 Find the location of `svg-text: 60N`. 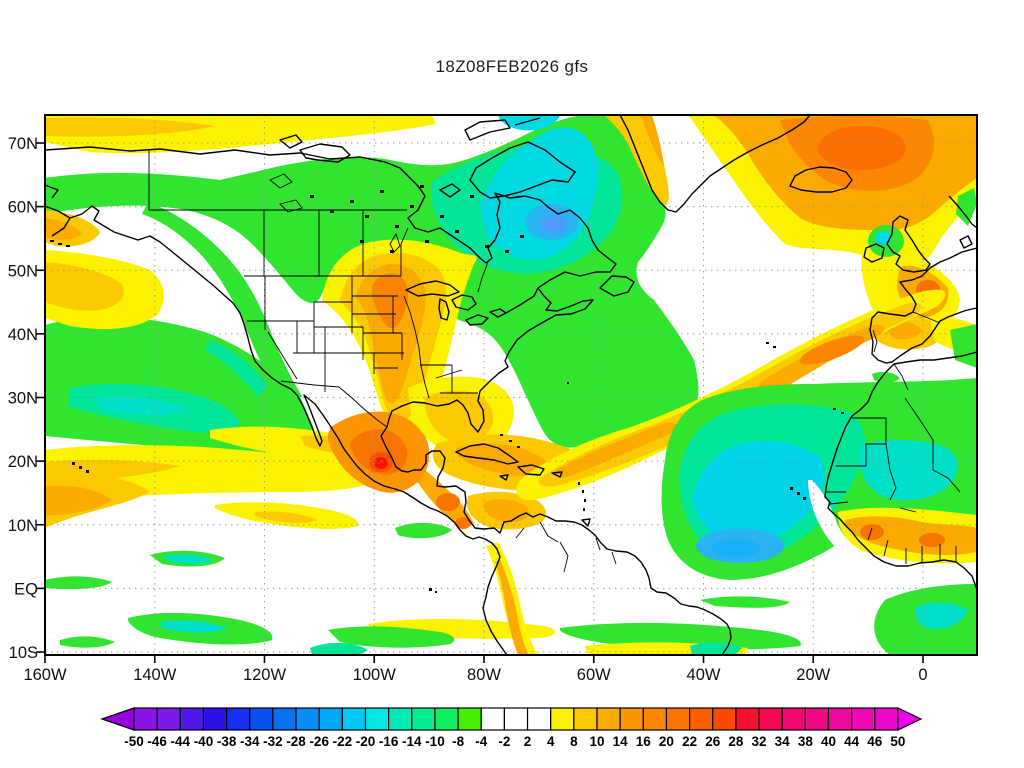

svg-text: 60N is located at coordinates (23, 208).